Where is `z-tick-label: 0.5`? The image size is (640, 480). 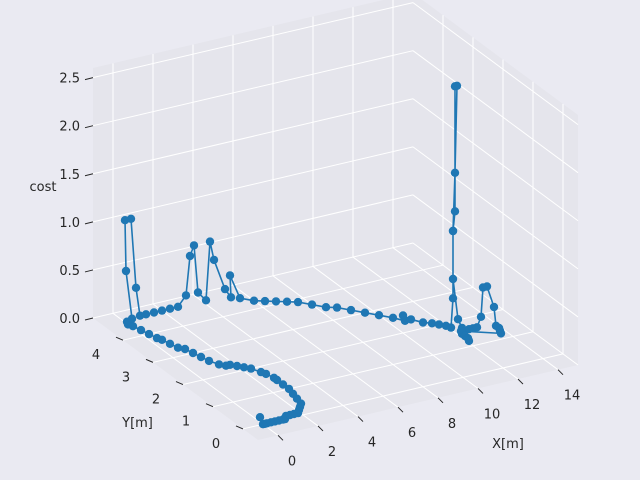
z-tick-label: 0.5 is located at coordinates (69, 271).